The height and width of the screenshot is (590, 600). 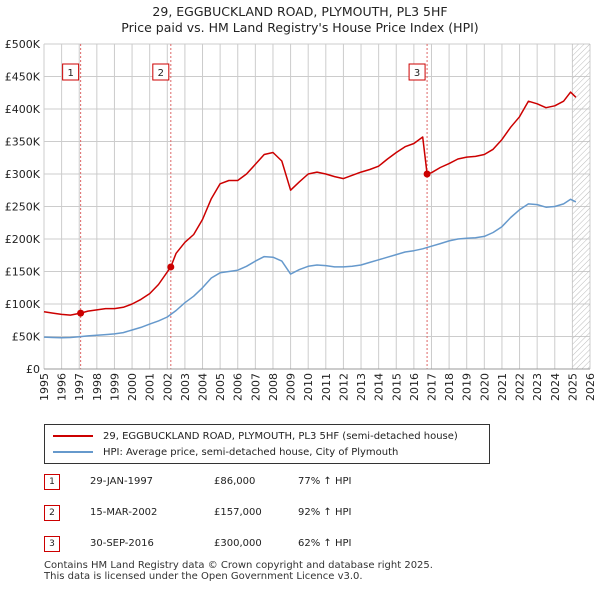 What do you see at coordinates (220, 387) in the screenshot?
I see `x-tick-label: 2005` at bounding box center [220, 387].